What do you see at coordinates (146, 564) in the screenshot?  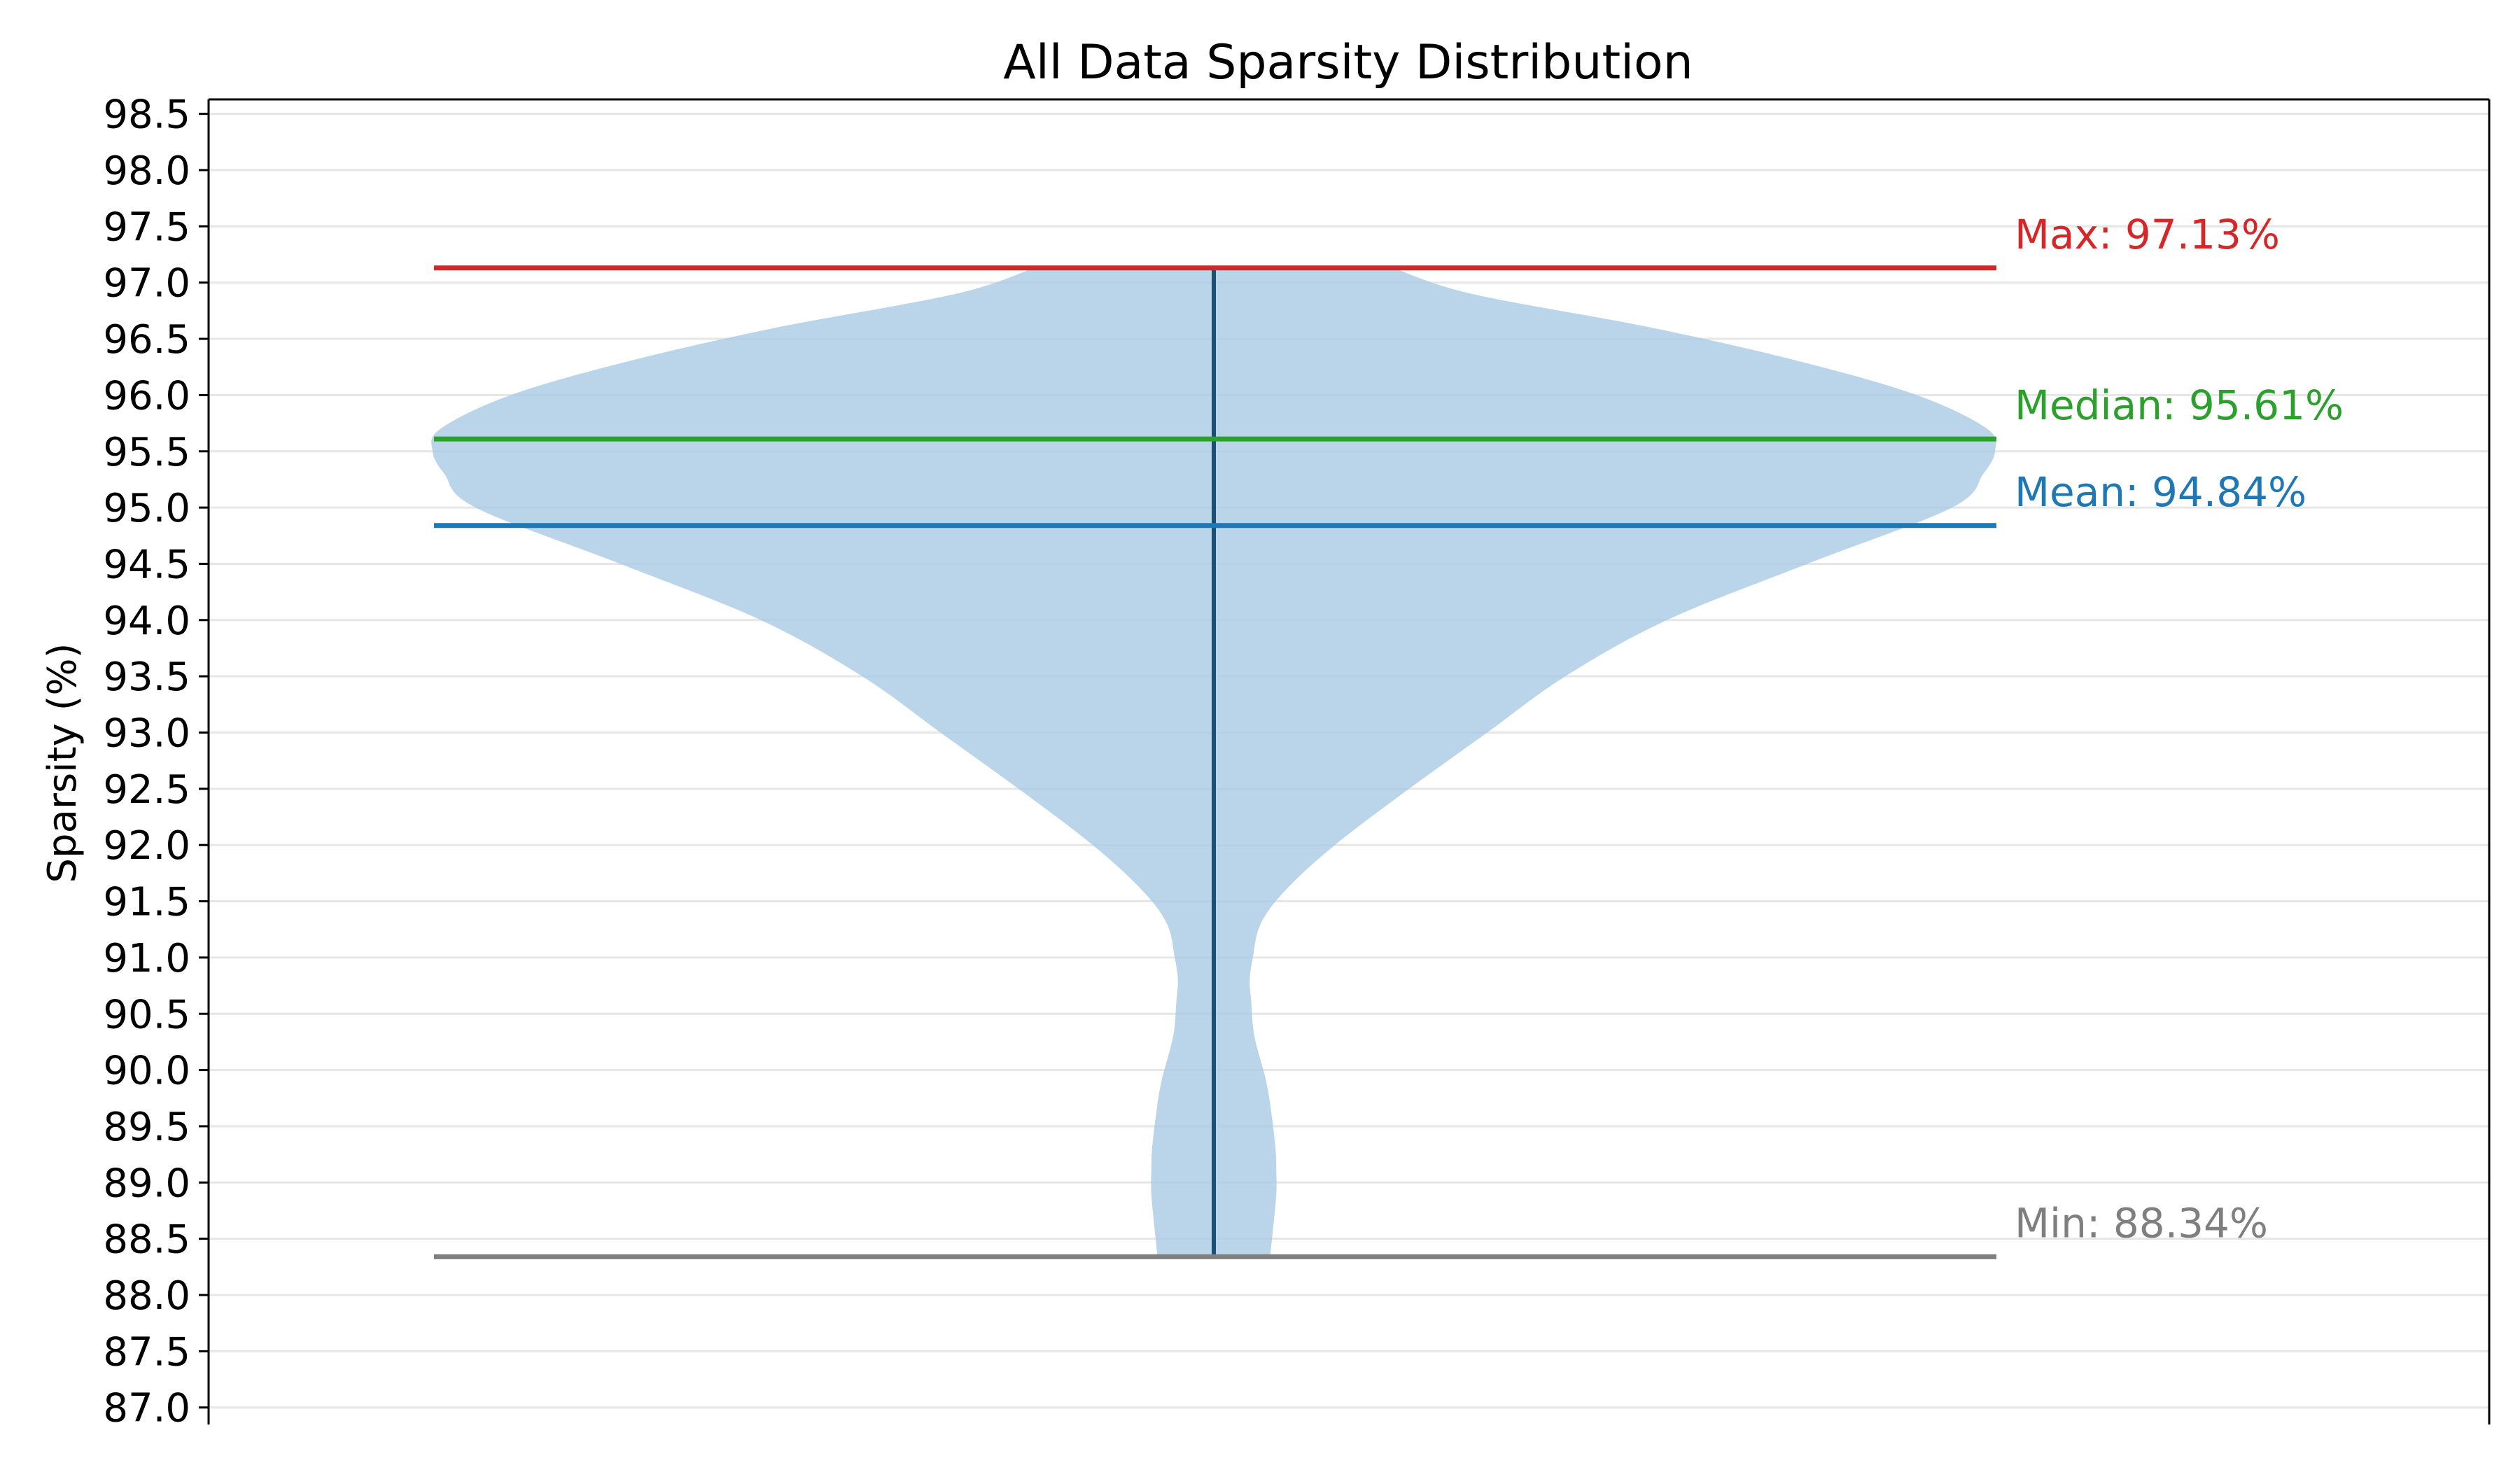 I see `y-tick-label: 94.5` at bounding box center [146, 564].